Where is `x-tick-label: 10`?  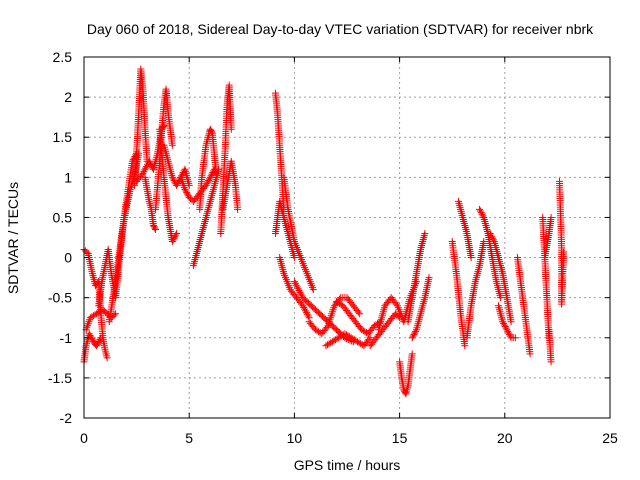
x-tick-label: 10 is located at coordinates (295, 438).